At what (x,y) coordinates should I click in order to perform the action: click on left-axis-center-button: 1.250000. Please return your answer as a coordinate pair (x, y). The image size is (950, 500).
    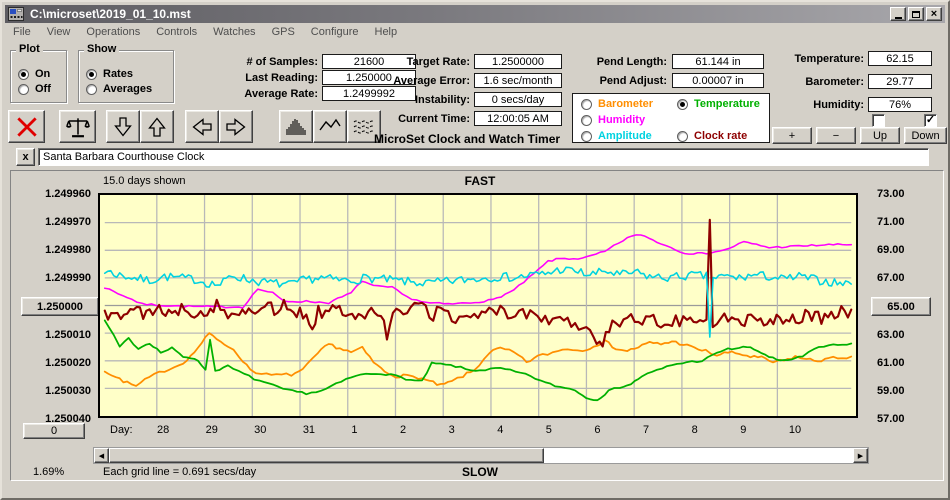
    Looking at the image, I should click on (60, 306).